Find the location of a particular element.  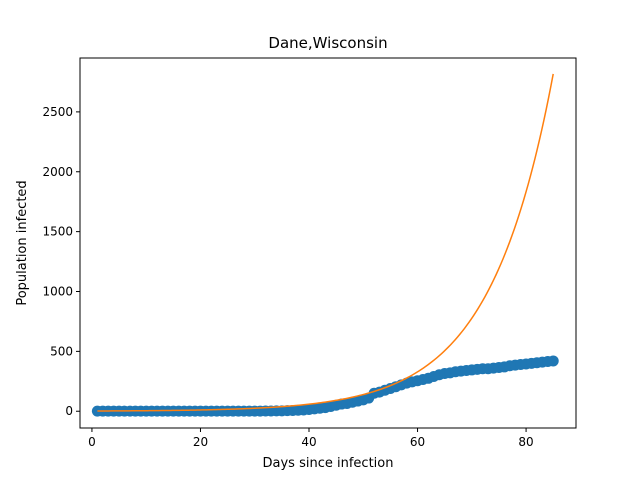

x-tick-label: 20 is located at coordinates (200, 442).